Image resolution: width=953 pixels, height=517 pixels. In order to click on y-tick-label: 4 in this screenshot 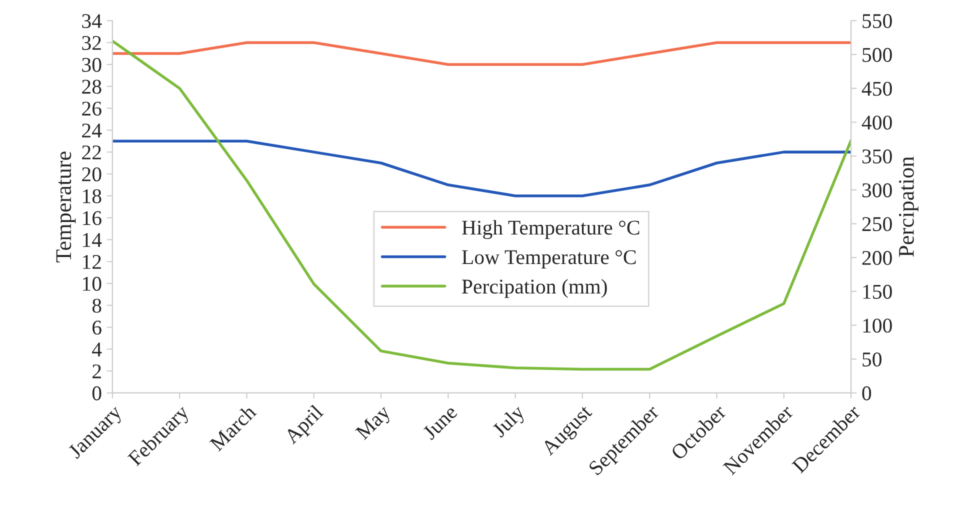, I will do `click(97, 349)`.